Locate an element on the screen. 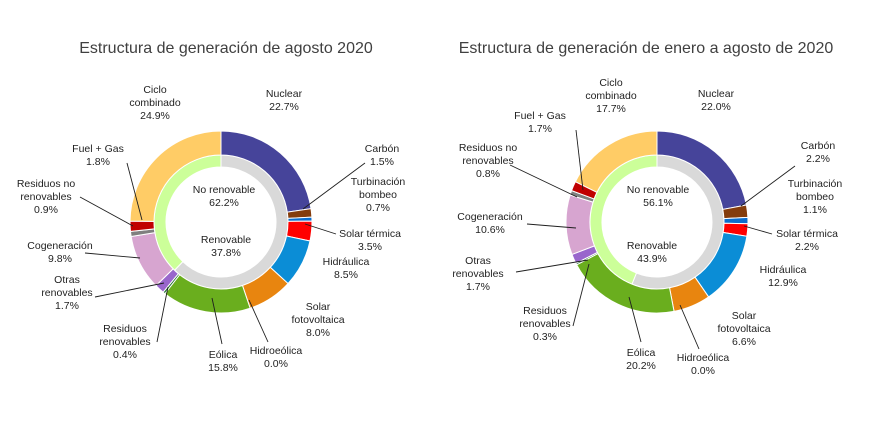 Image resolution: width=884 pixels, height=427 pixels. outer-label-fuel-gas: Fuel + Gas 1.8% is located at coordinates (98, 155).